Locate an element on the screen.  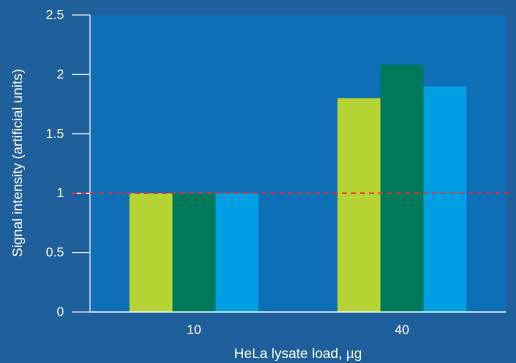
x-axis: 10 40 is located at coordinates (298, 324).